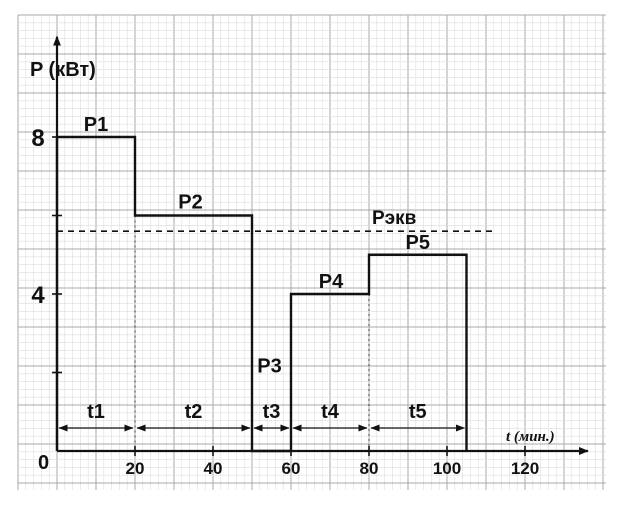 The width and height of the screenshot is (624, 508). What do you see at coordinates (418, 243) in the screenshot?
I see `step-label-p5: P5` at bounding box center [418, 243].